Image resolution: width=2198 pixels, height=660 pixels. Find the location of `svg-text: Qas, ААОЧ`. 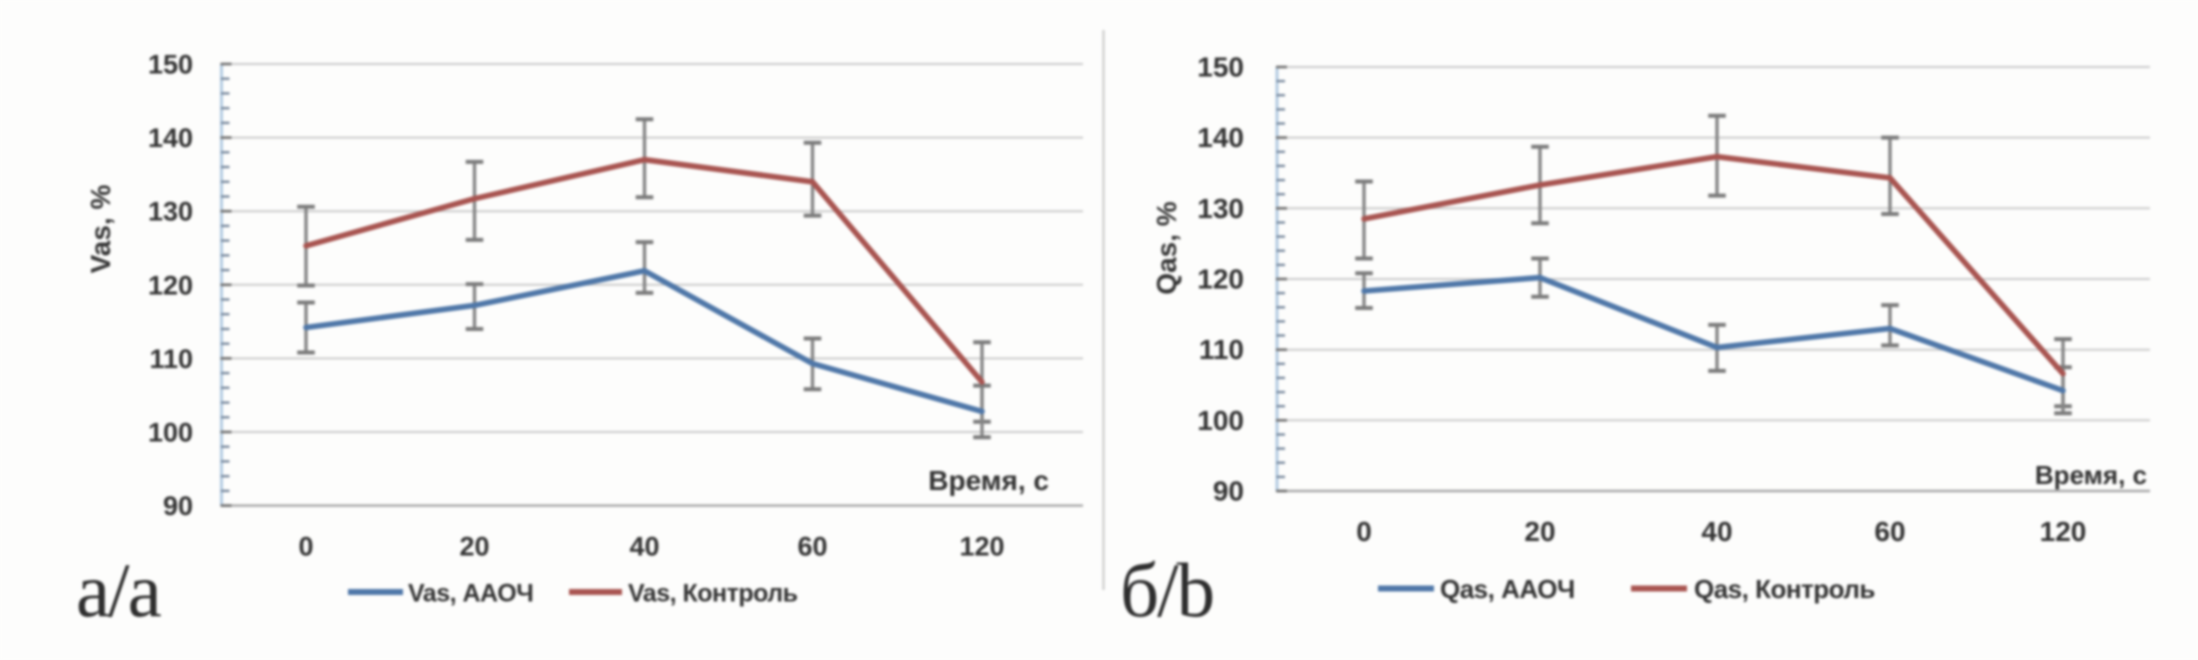

svg-text: Qas, ААОЧ is located at coordinates (1507, 589).